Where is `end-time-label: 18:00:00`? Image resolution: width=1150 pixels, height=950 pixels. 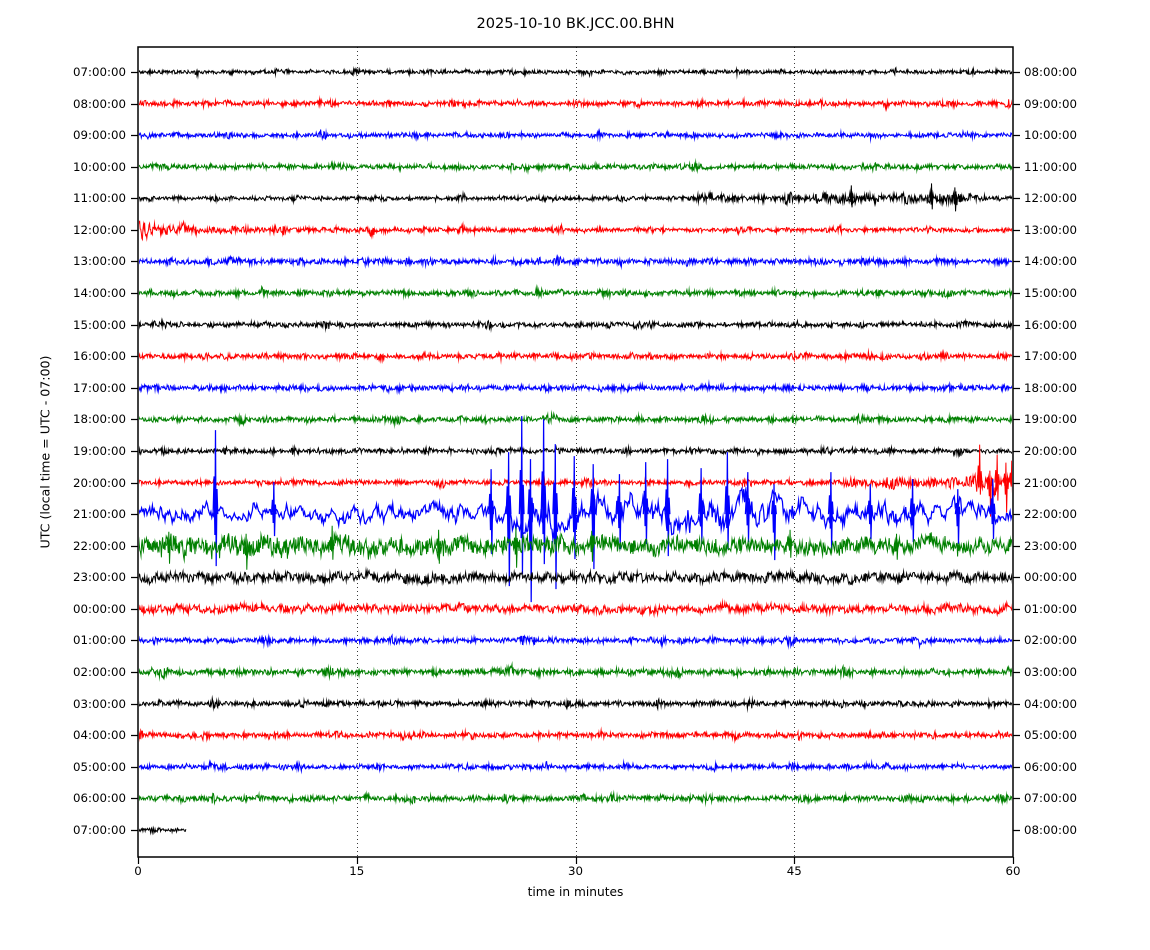
end-time-label: 18:00:00 is located at coordinates (1050, 387).